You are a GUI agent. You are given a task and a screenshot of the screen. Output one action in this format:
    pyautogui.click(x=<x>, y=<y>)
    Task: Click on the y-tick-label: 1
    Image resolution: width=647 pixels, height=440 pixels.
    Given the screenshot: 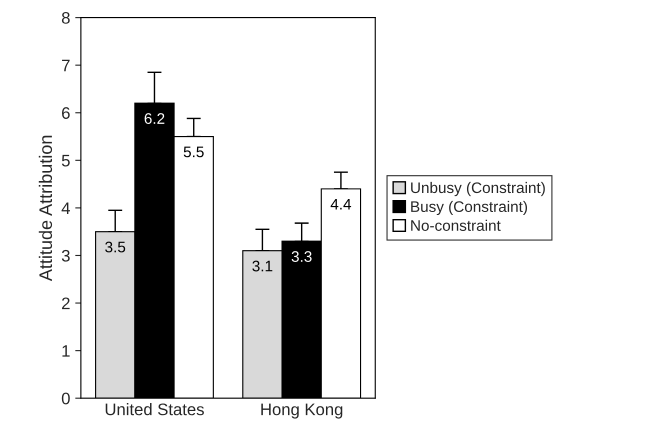 What is the action you would take?
    pyautogui.click(x=66, y=351)
    